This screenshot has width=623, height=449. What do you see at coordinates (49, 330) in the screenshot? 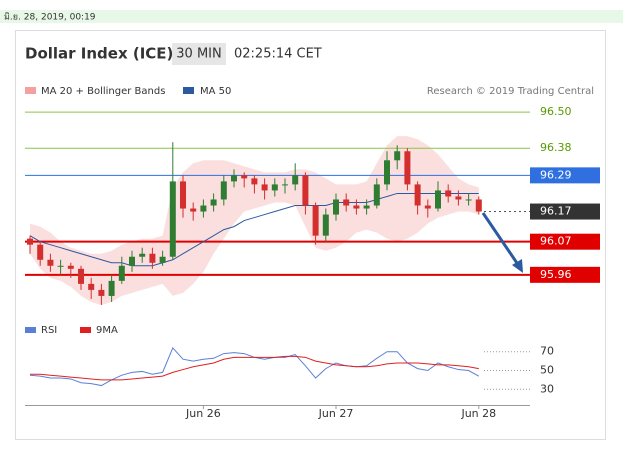
I see `legend-label: RSI` at bounding box center [49, 330].